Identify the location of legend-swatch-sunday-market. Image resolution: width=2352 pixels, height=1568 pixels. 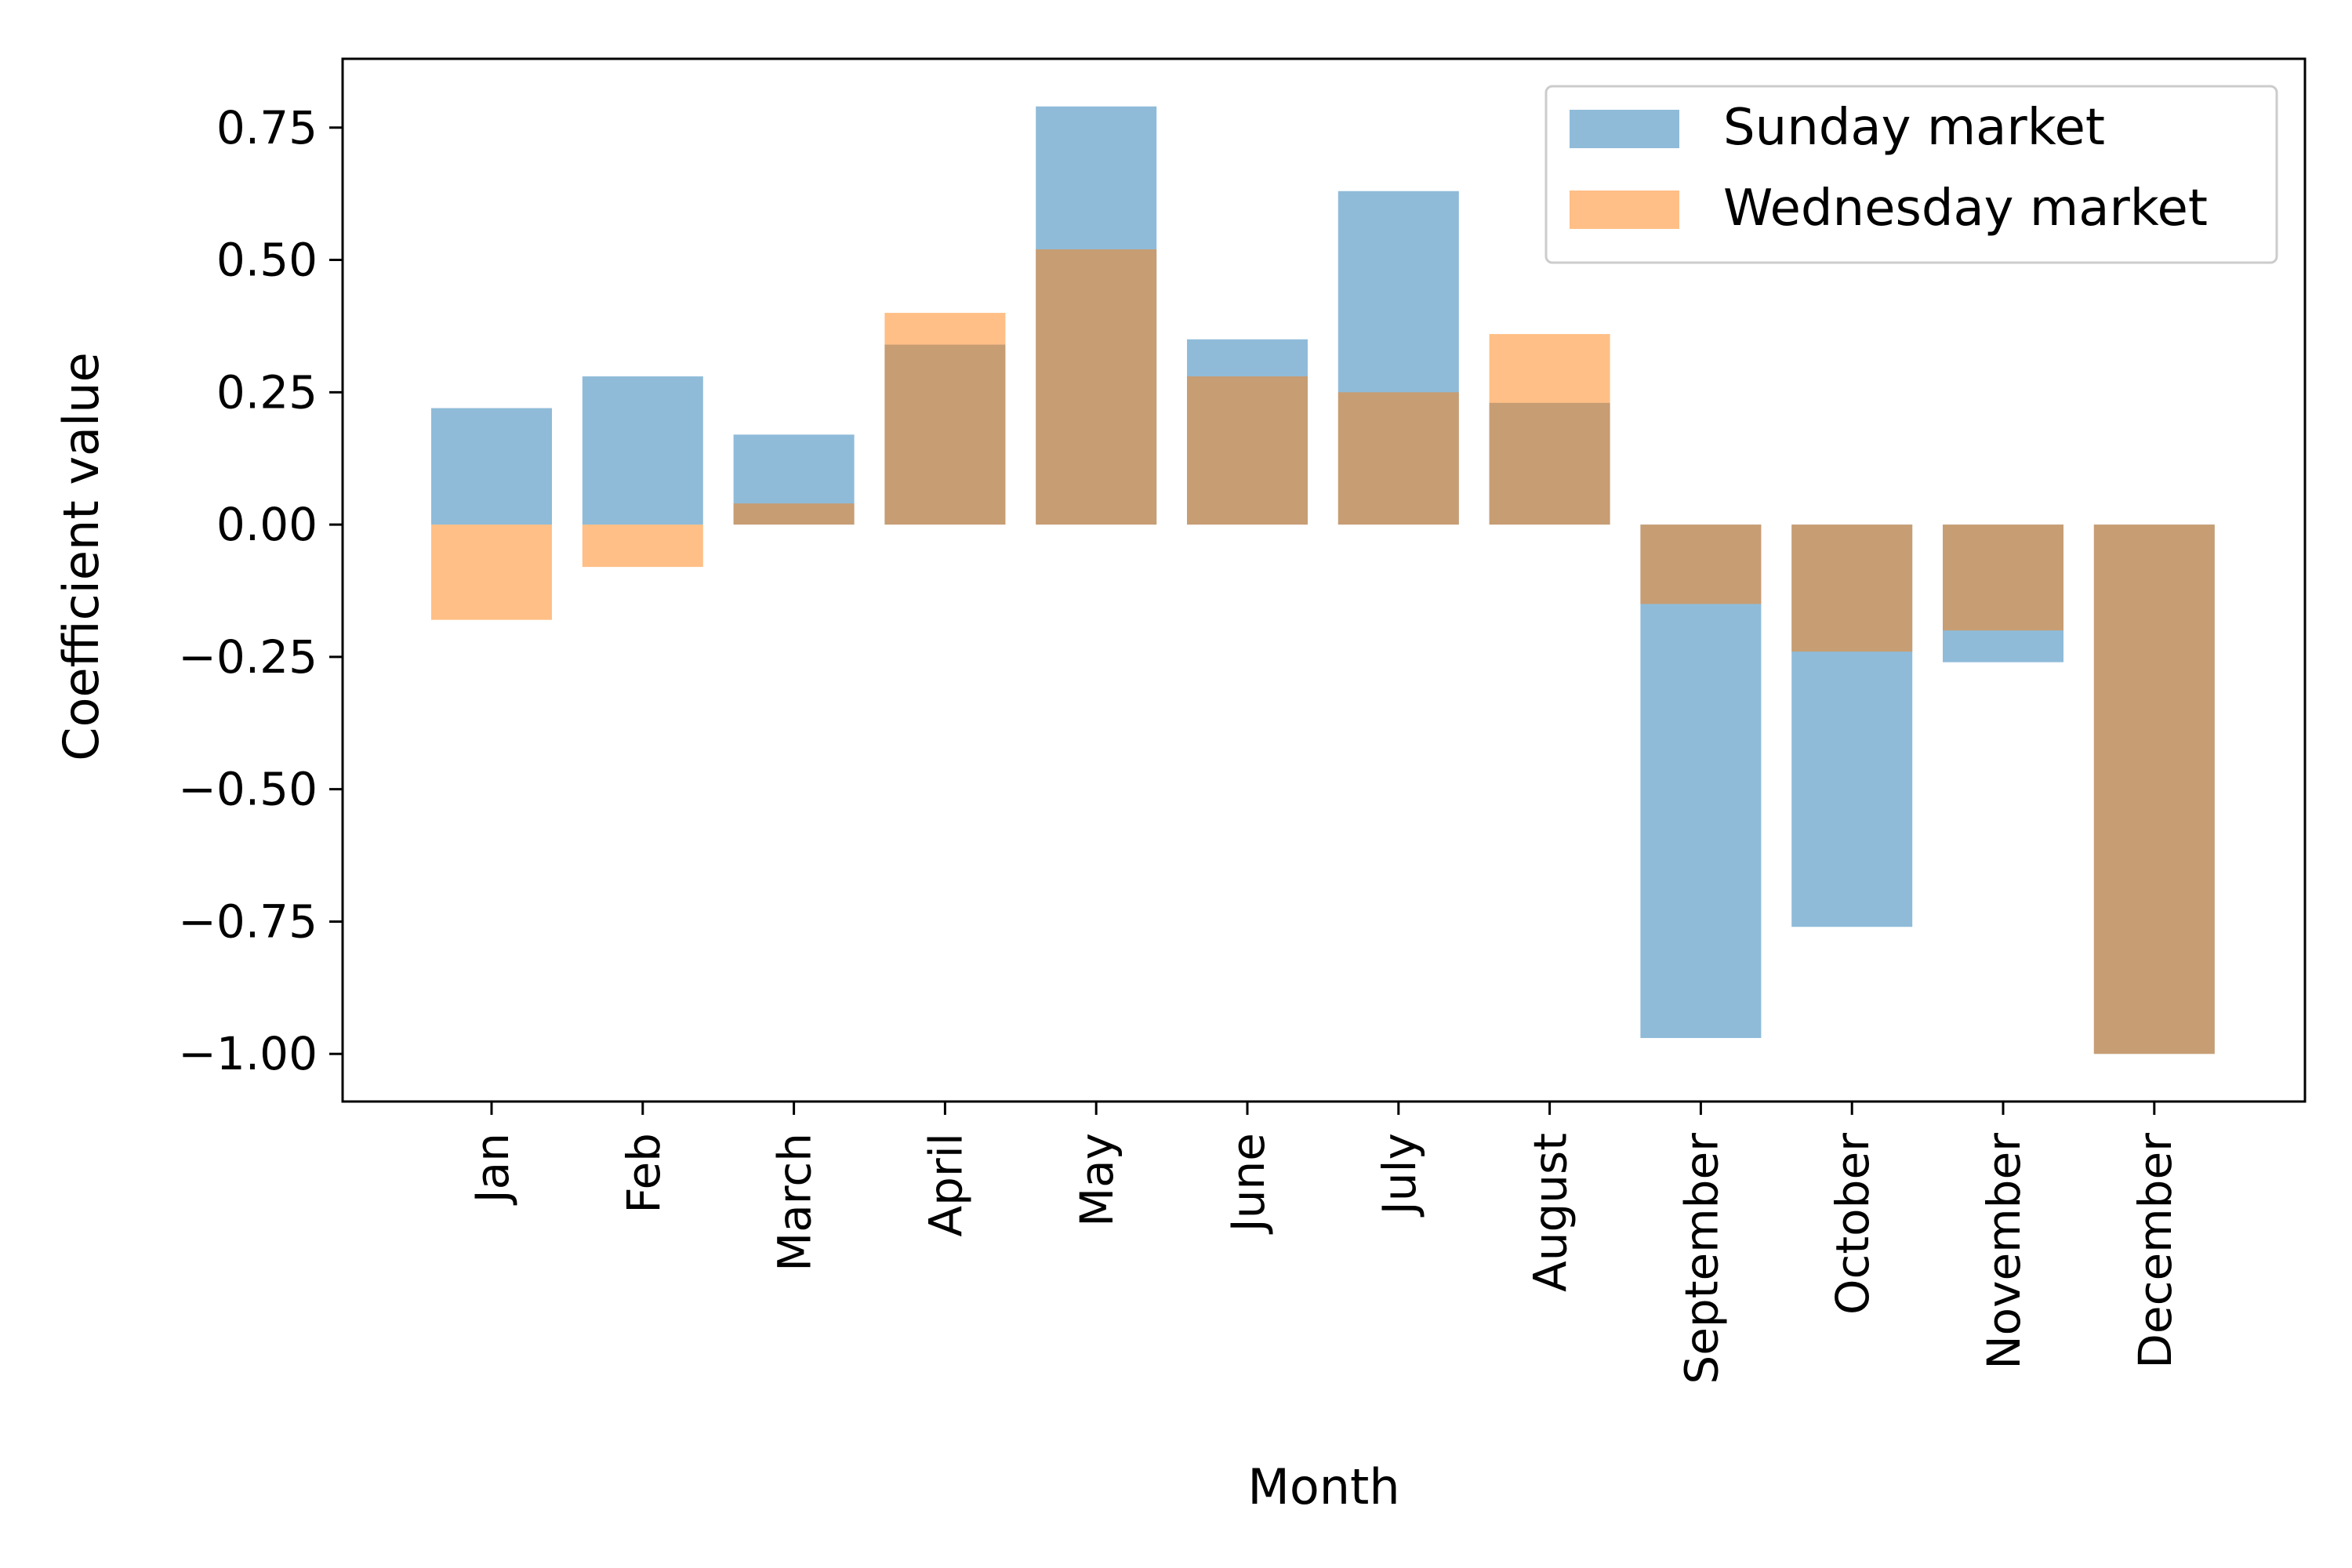
(1624, 129).